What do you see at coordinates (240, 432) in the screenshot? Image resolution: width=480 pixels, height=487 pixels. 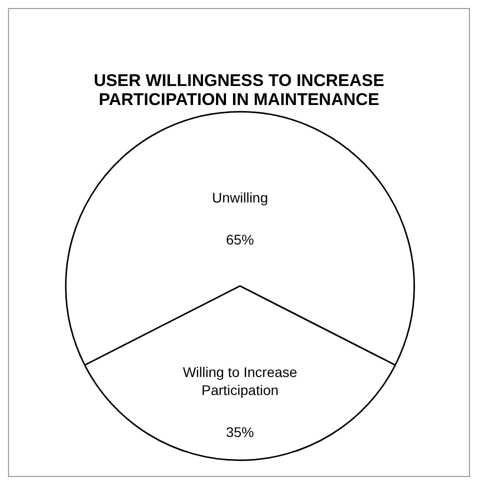 I see `data-label: 35%` at bounding box center [240, 432].